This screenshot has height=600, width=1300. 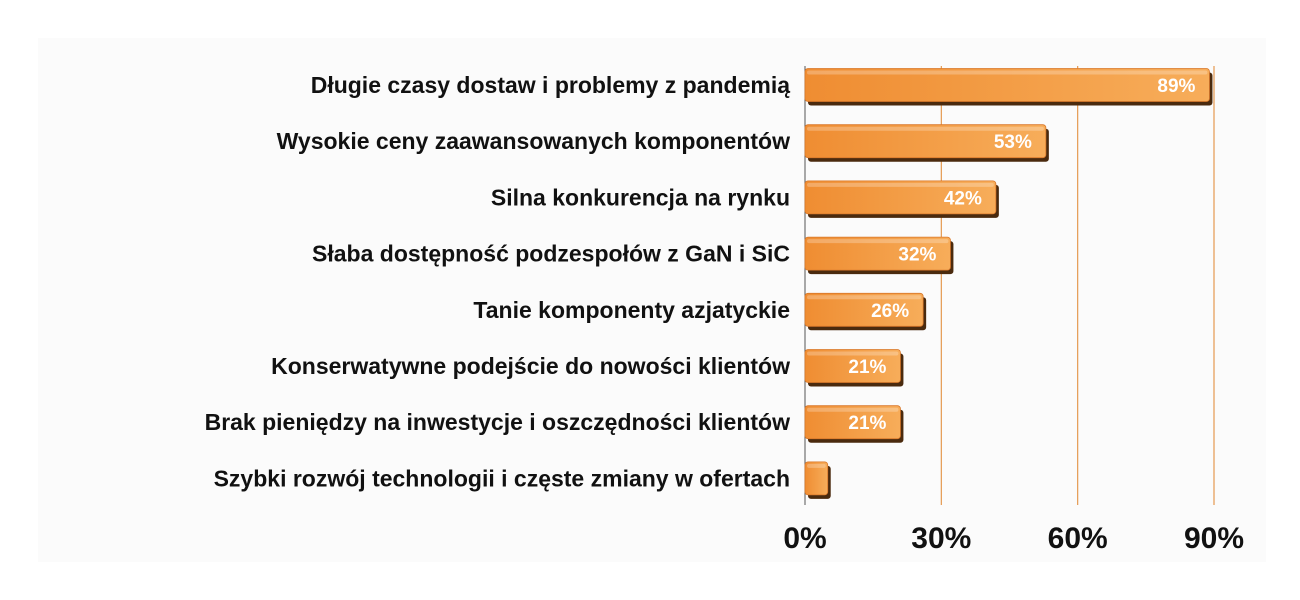 What do you see at coordinates (640, 197) in the screenshot?
I see `category-label: Silna konkurencja na rynku` at bounding box center [640, 197].